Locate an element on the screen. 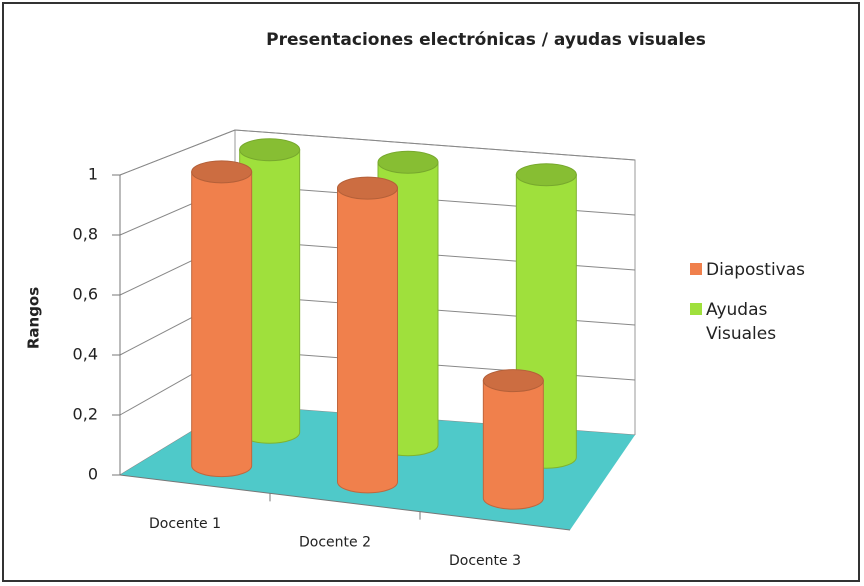 This screenshot has height=586, width=864. grid-line is located at coordinates (377, 152).